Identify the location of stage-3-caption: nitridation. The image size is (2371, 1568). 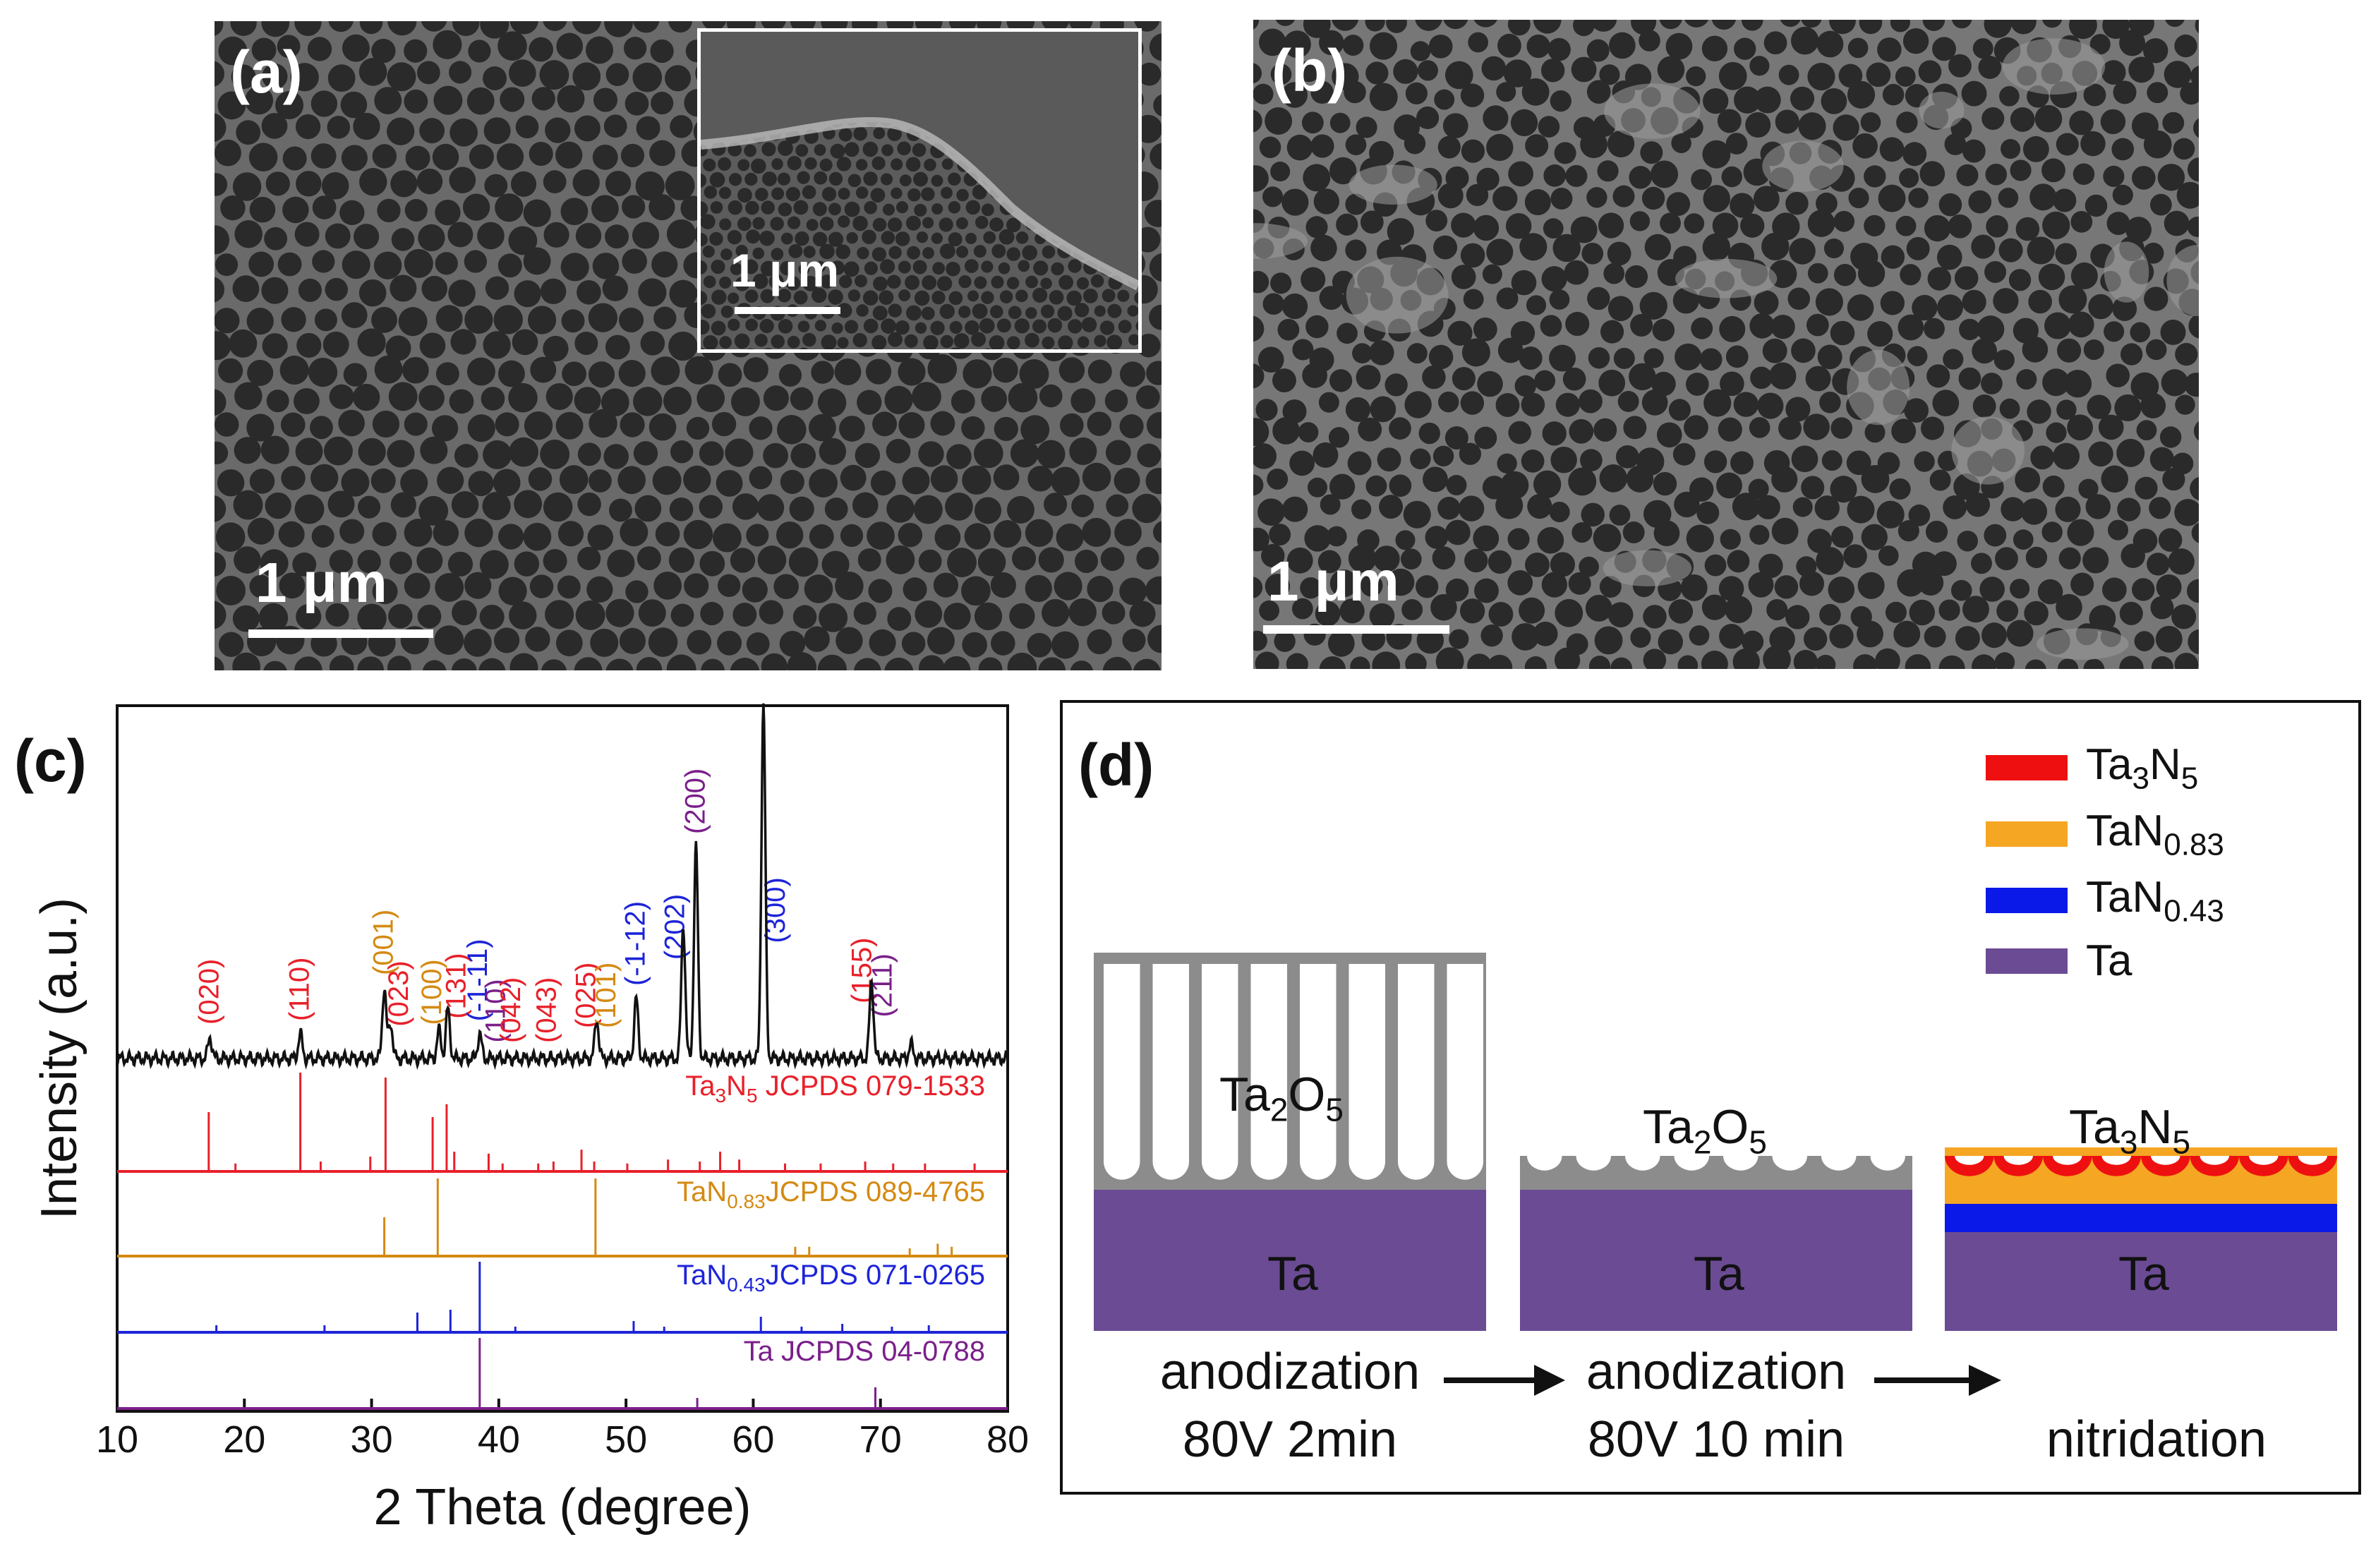
(2157, 1439).